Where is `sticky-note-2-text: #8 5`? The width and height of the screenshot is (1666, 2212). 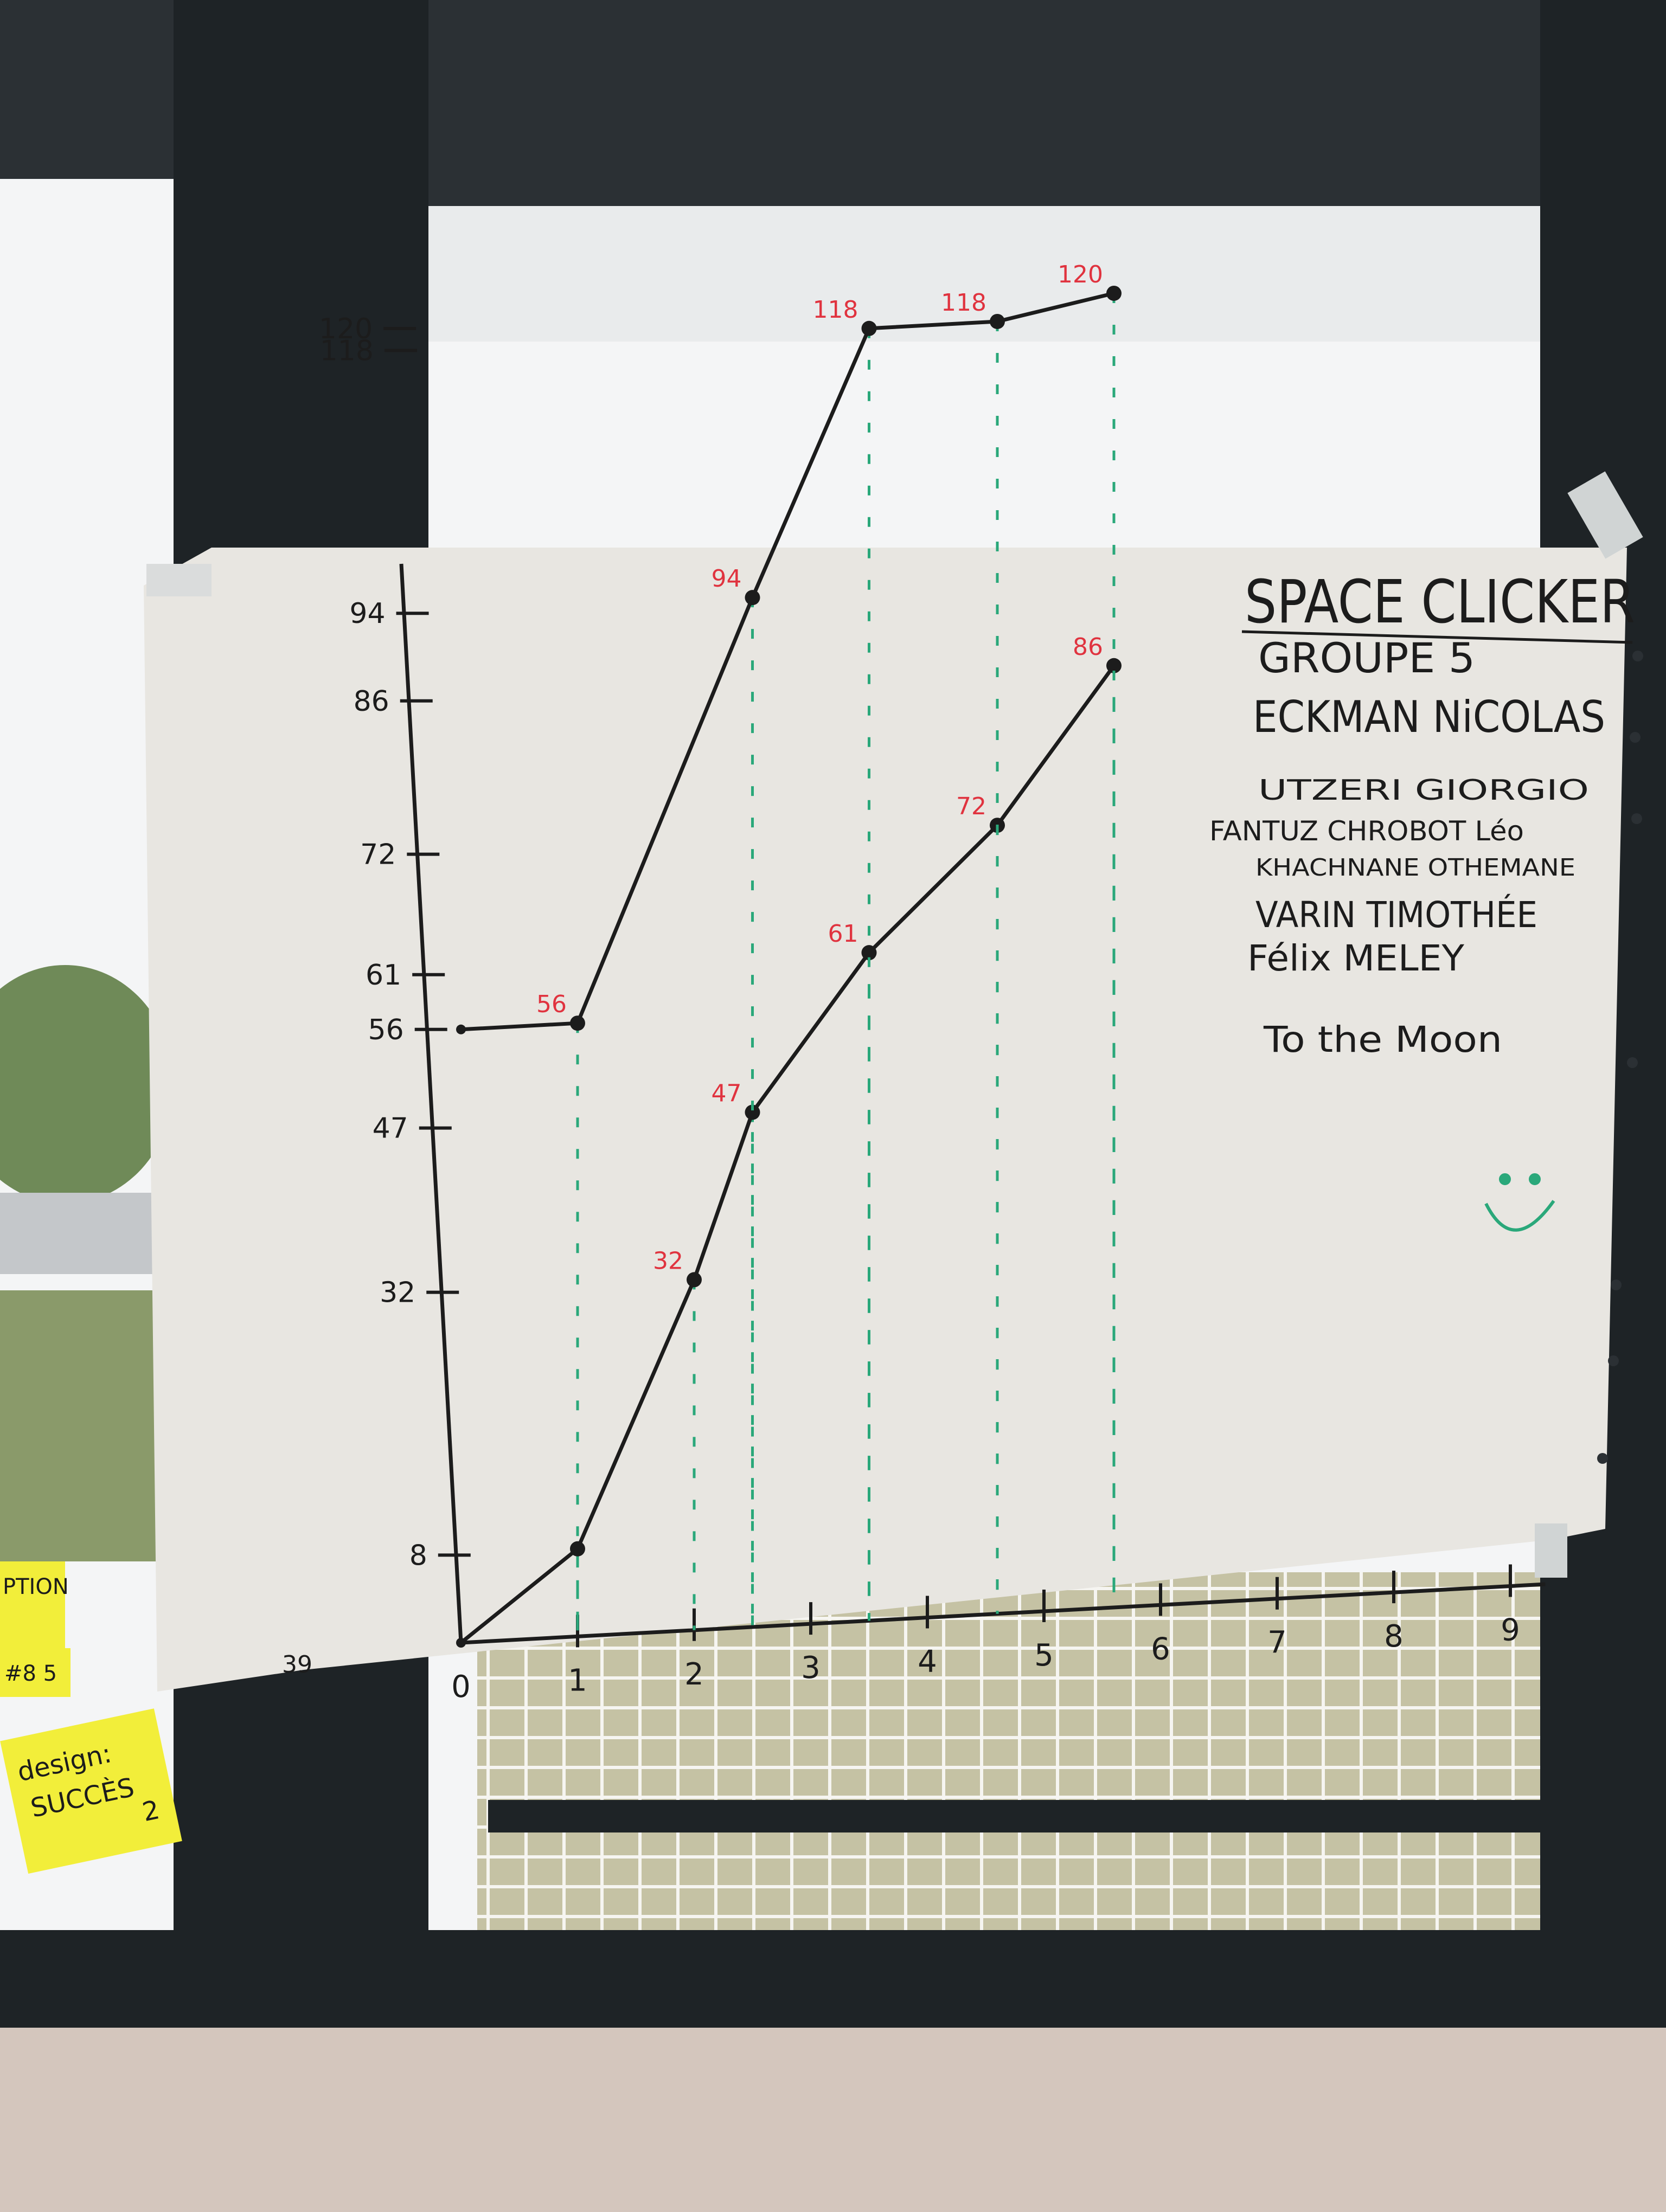
sticky-note-2-text: #8 5 is located at coordinates (31, 1673).